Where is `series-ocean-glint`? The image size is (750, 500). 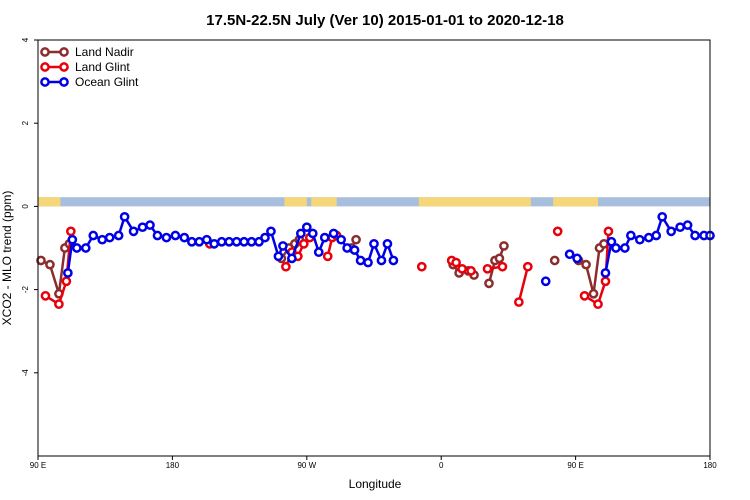 series-ocean-glint is located at coordinates (389, 249).